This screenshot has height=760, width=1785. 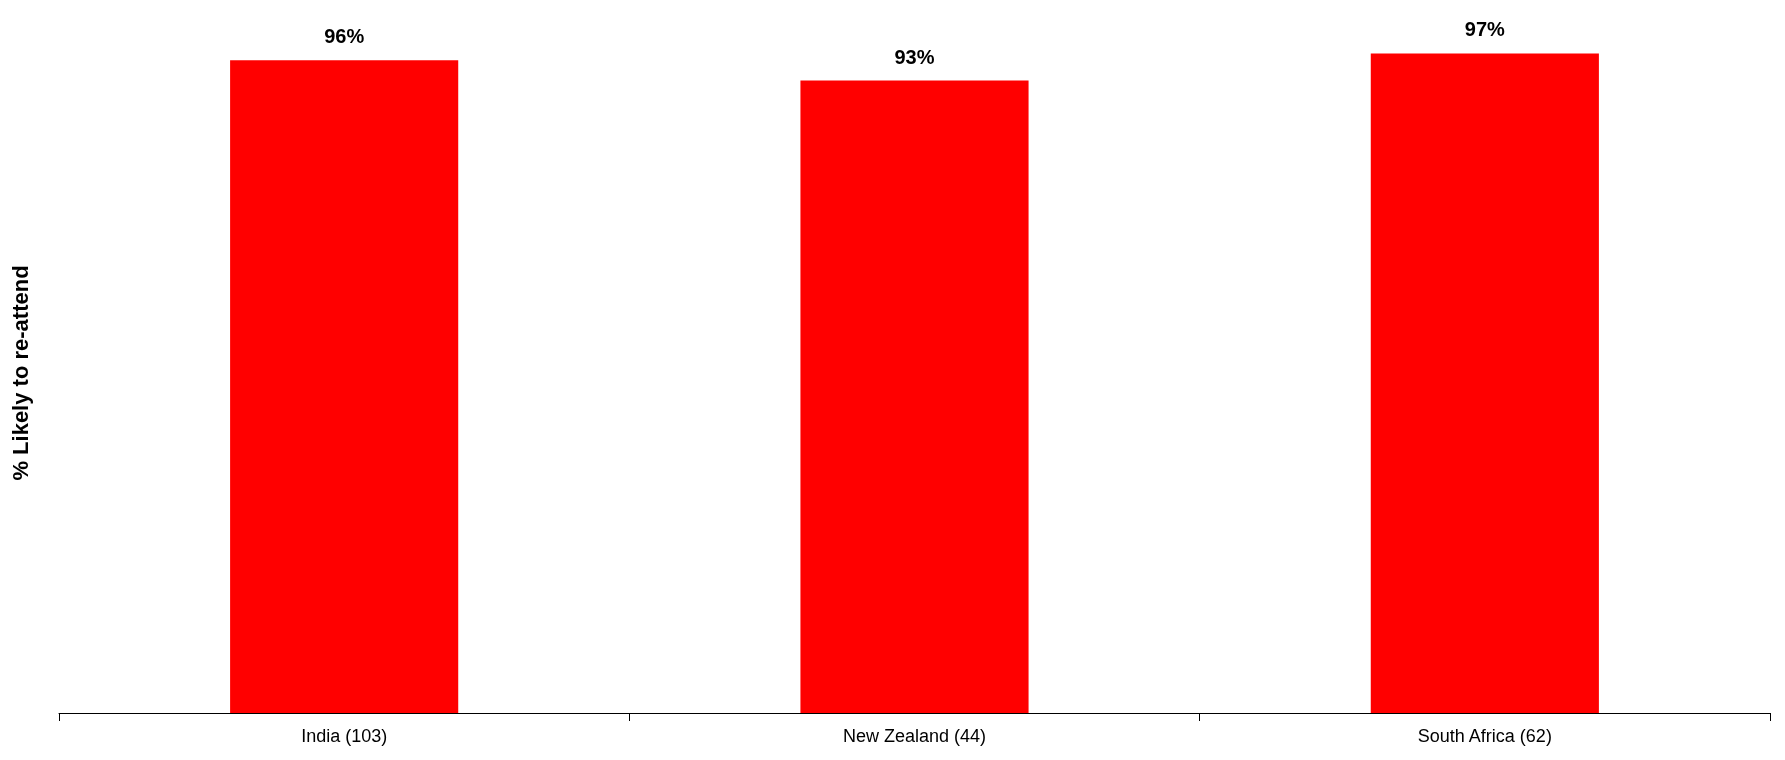 I want to click on x-tick-label: South Africa (62), so click(x=1484, y=736).